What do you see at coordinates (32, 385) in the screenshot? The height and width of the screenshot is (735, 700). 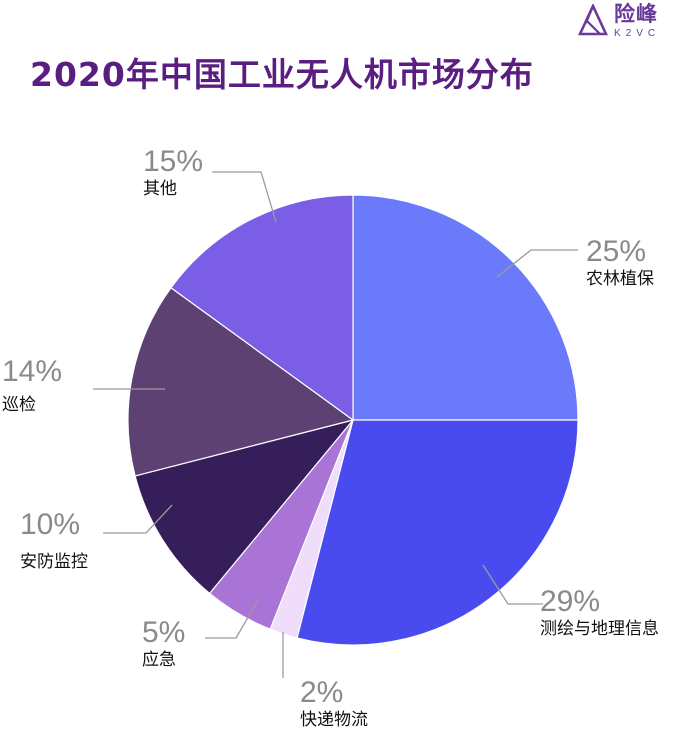 I see `label-inspection: 14% 巡检` at bounding box center [32, 385].